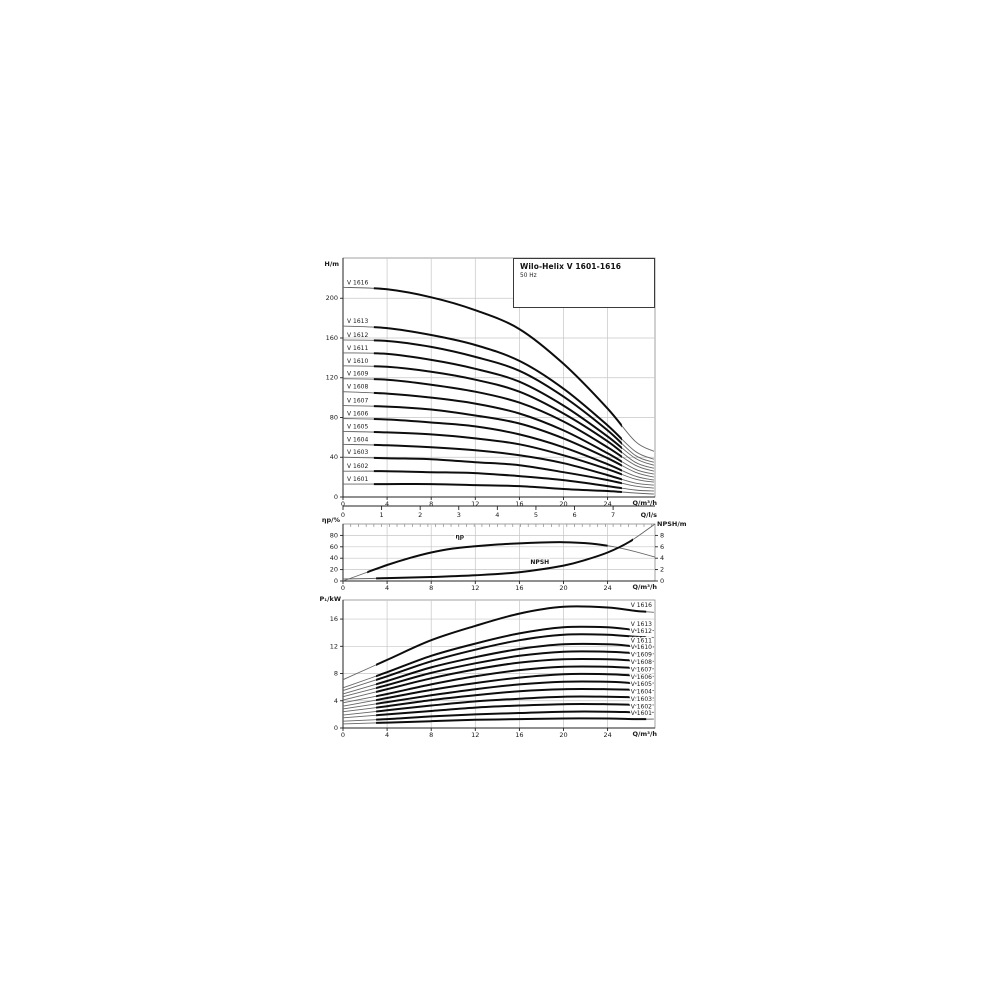 Image resolution: width=1000 pixels, height=1000 pixels. I want to click on y-tick-label: 40, so click(334, 558).